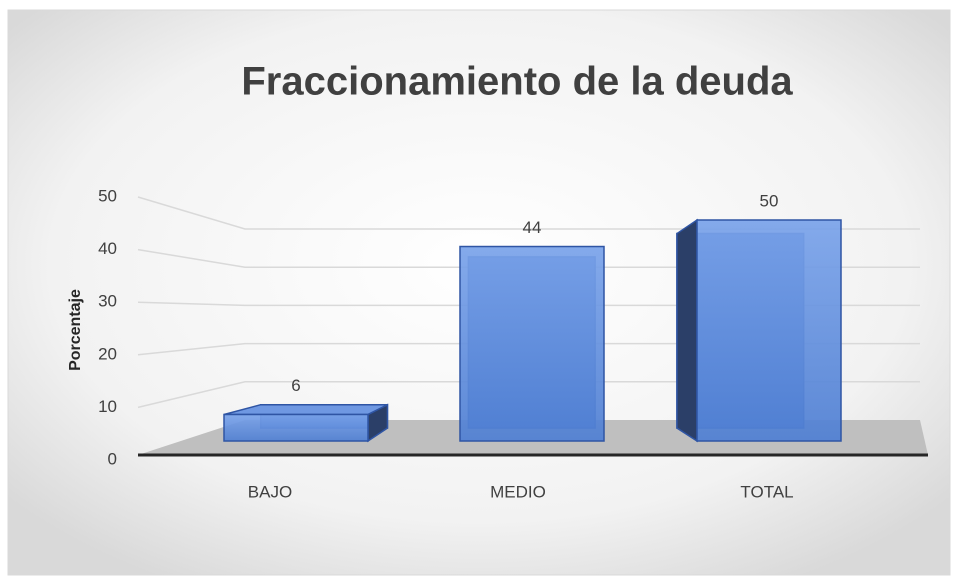 Image resolution: width=958 pixels, height=588 pixels. Describe the element at coordinates (107, 301) in the screenshot. I see `y-tick-label: 30` at that location.